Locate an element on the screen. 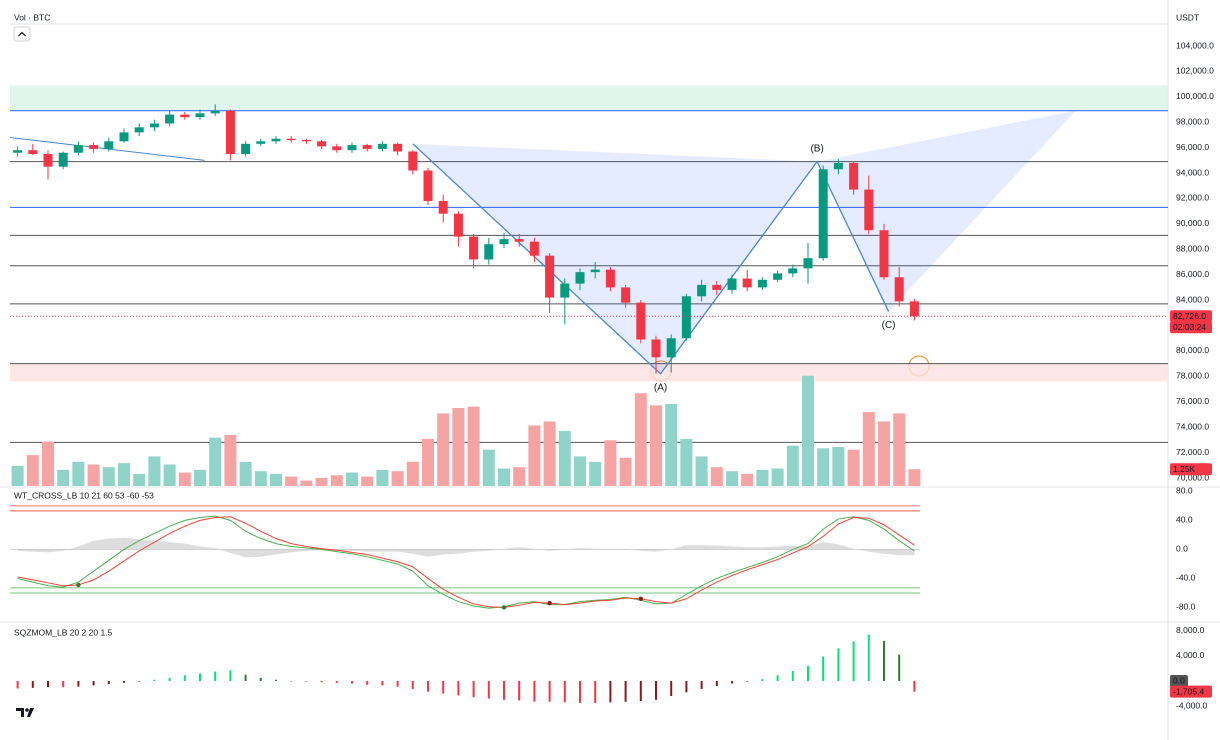 This screenshot has height=740, width=1220. y-tick-label: 78,000.0 is located at coordinates (1192, 376).